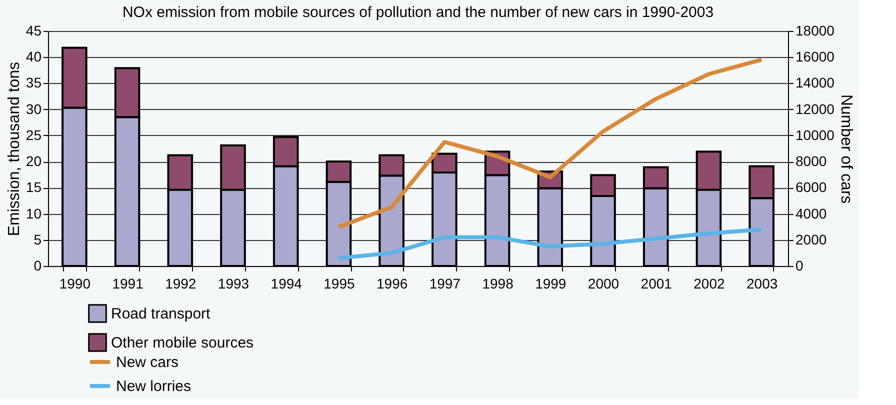  I want to click on y2-tick-label: 2000, so click(811, 239).